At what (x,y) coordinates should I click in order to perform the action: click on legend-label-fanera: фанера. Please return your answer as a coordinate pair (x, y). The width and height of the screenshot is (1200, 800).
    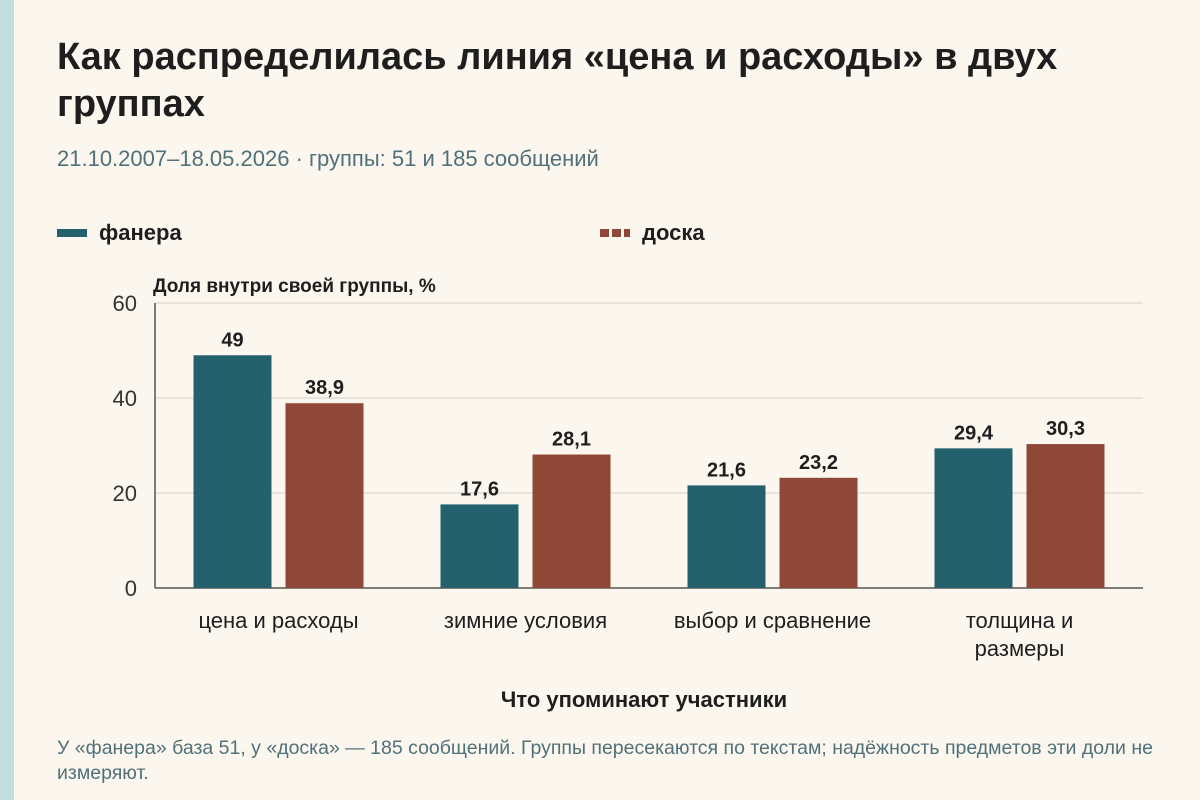
    Looking at the image, I should click on (140, 232).